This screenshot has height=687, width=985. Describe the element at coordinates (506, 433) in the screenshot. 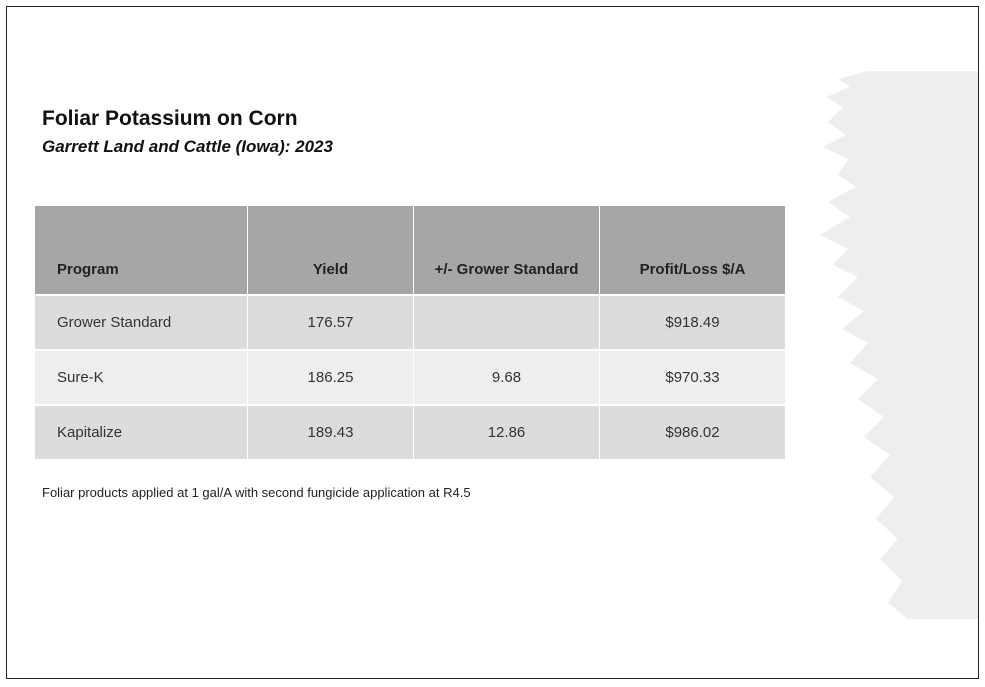

I see `cell-diff: 12.86` at that location.